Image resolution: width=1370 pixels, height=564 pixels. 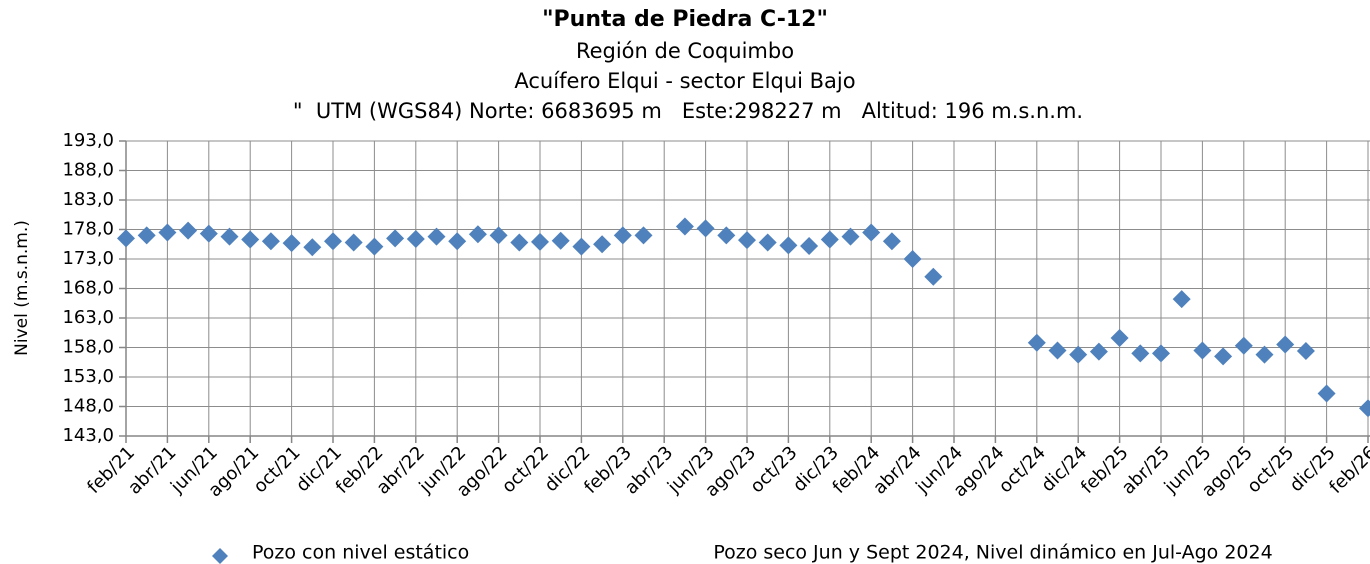 I want to click on legend-marker, so click(x=220, y=556).